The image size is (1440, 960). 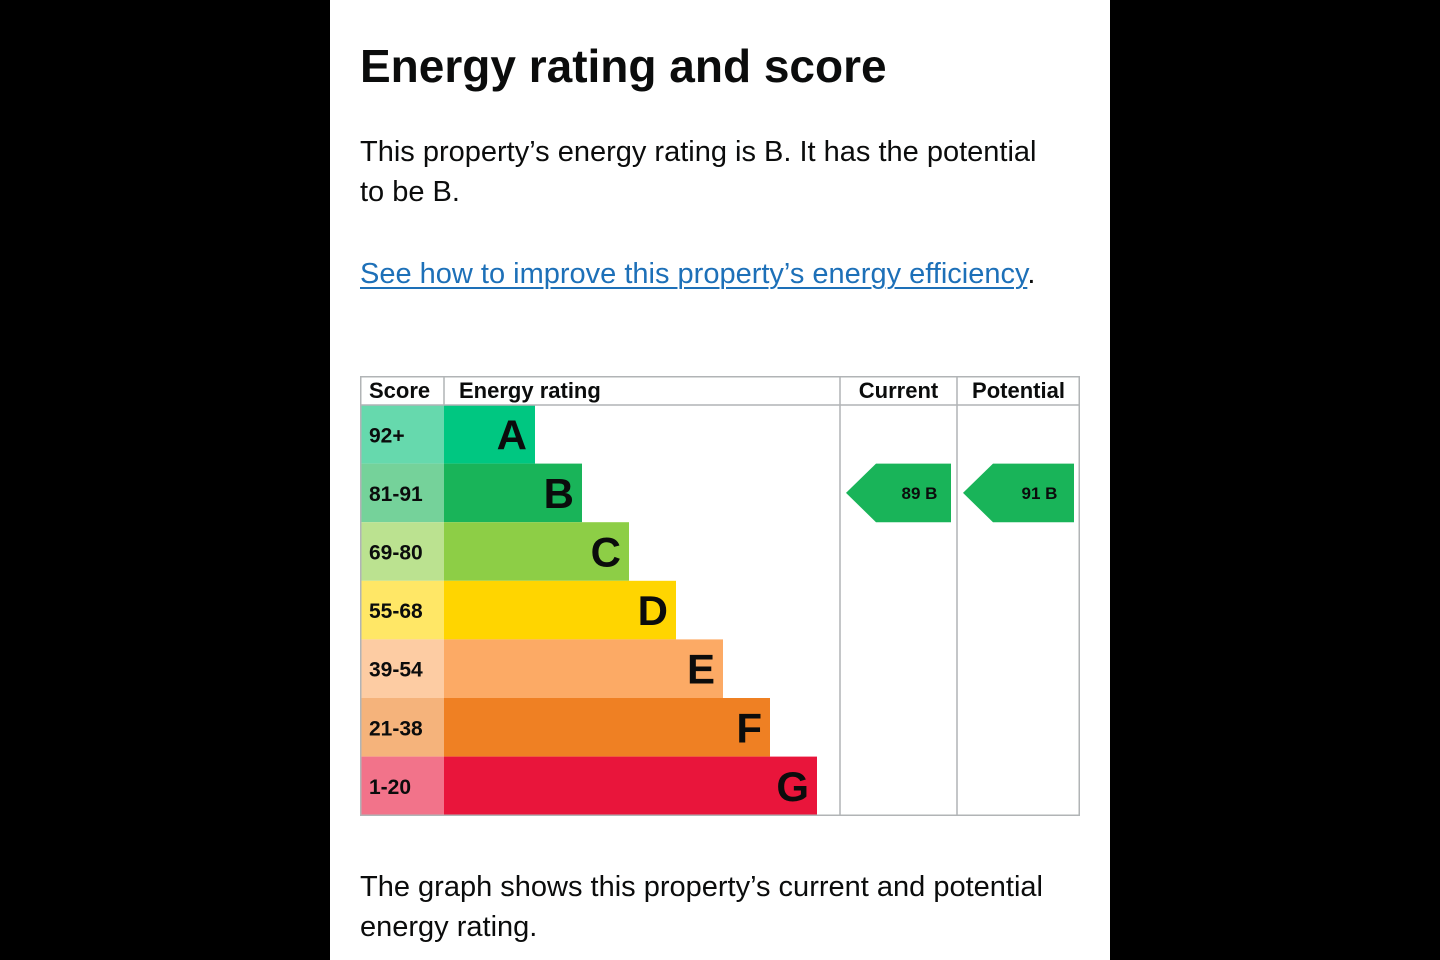 I want to click on score-range-d: 55-68, so click(x=396, y=611).